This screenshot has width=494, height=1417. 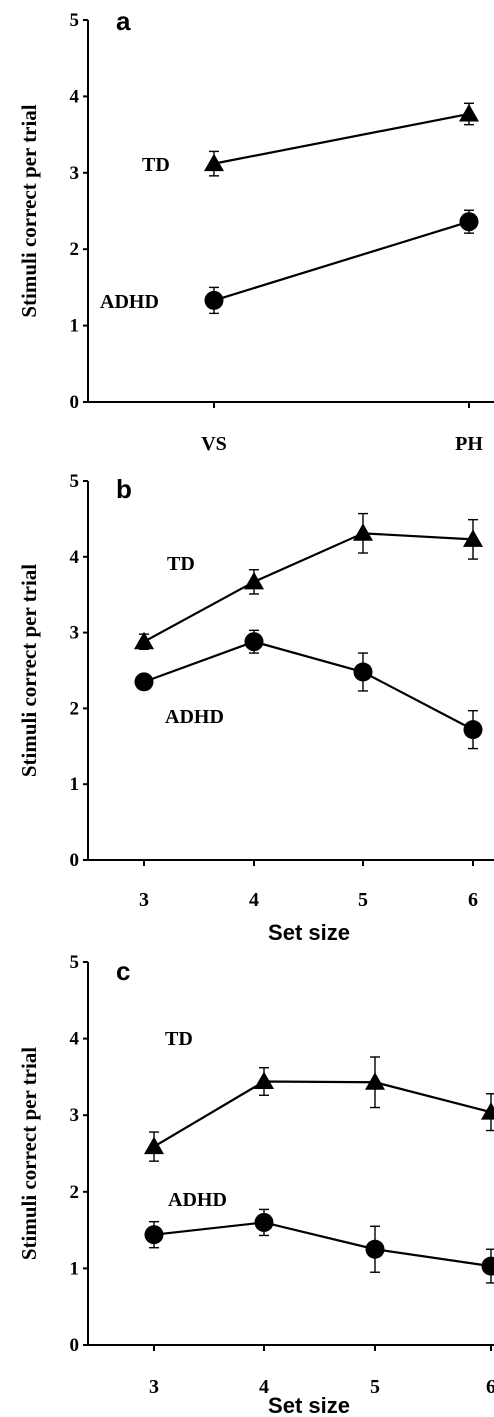 I want to click on panel-c-x-tick-label: 5, so click(x=375, y=1387).